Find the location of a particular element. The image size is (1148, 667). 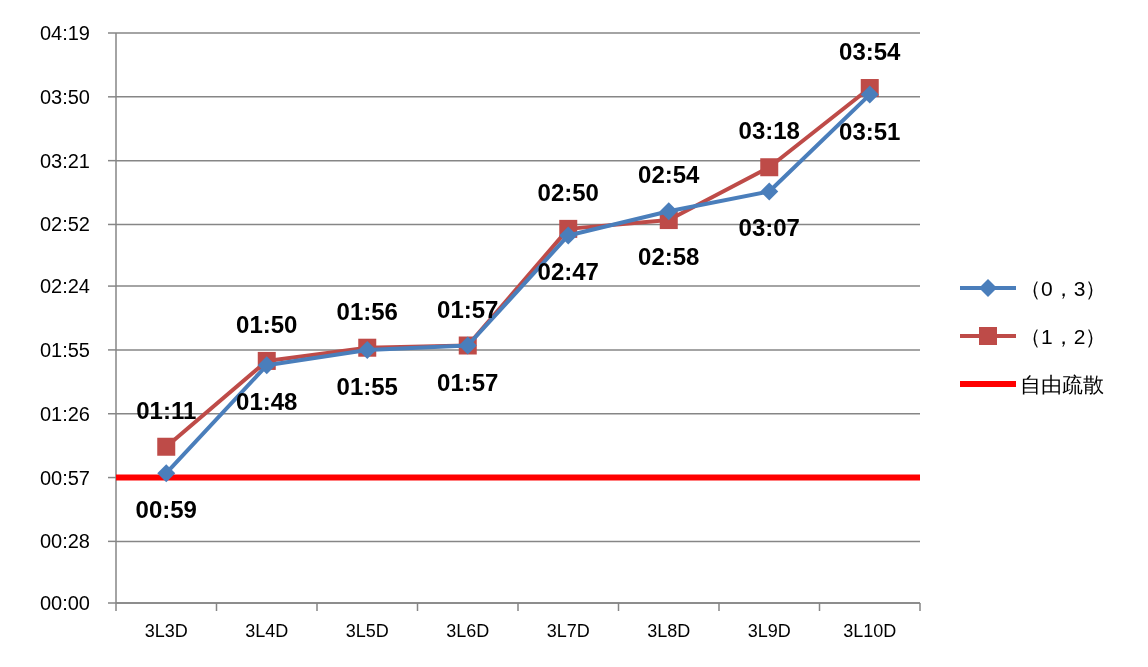

x-tick-label: 3L3D is located at coordinates (166, 631).